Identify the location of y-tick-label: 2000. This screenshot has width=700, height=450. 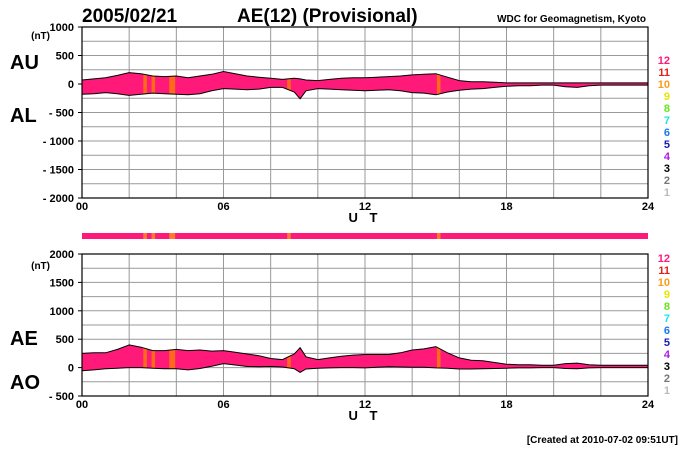
(62, 255).